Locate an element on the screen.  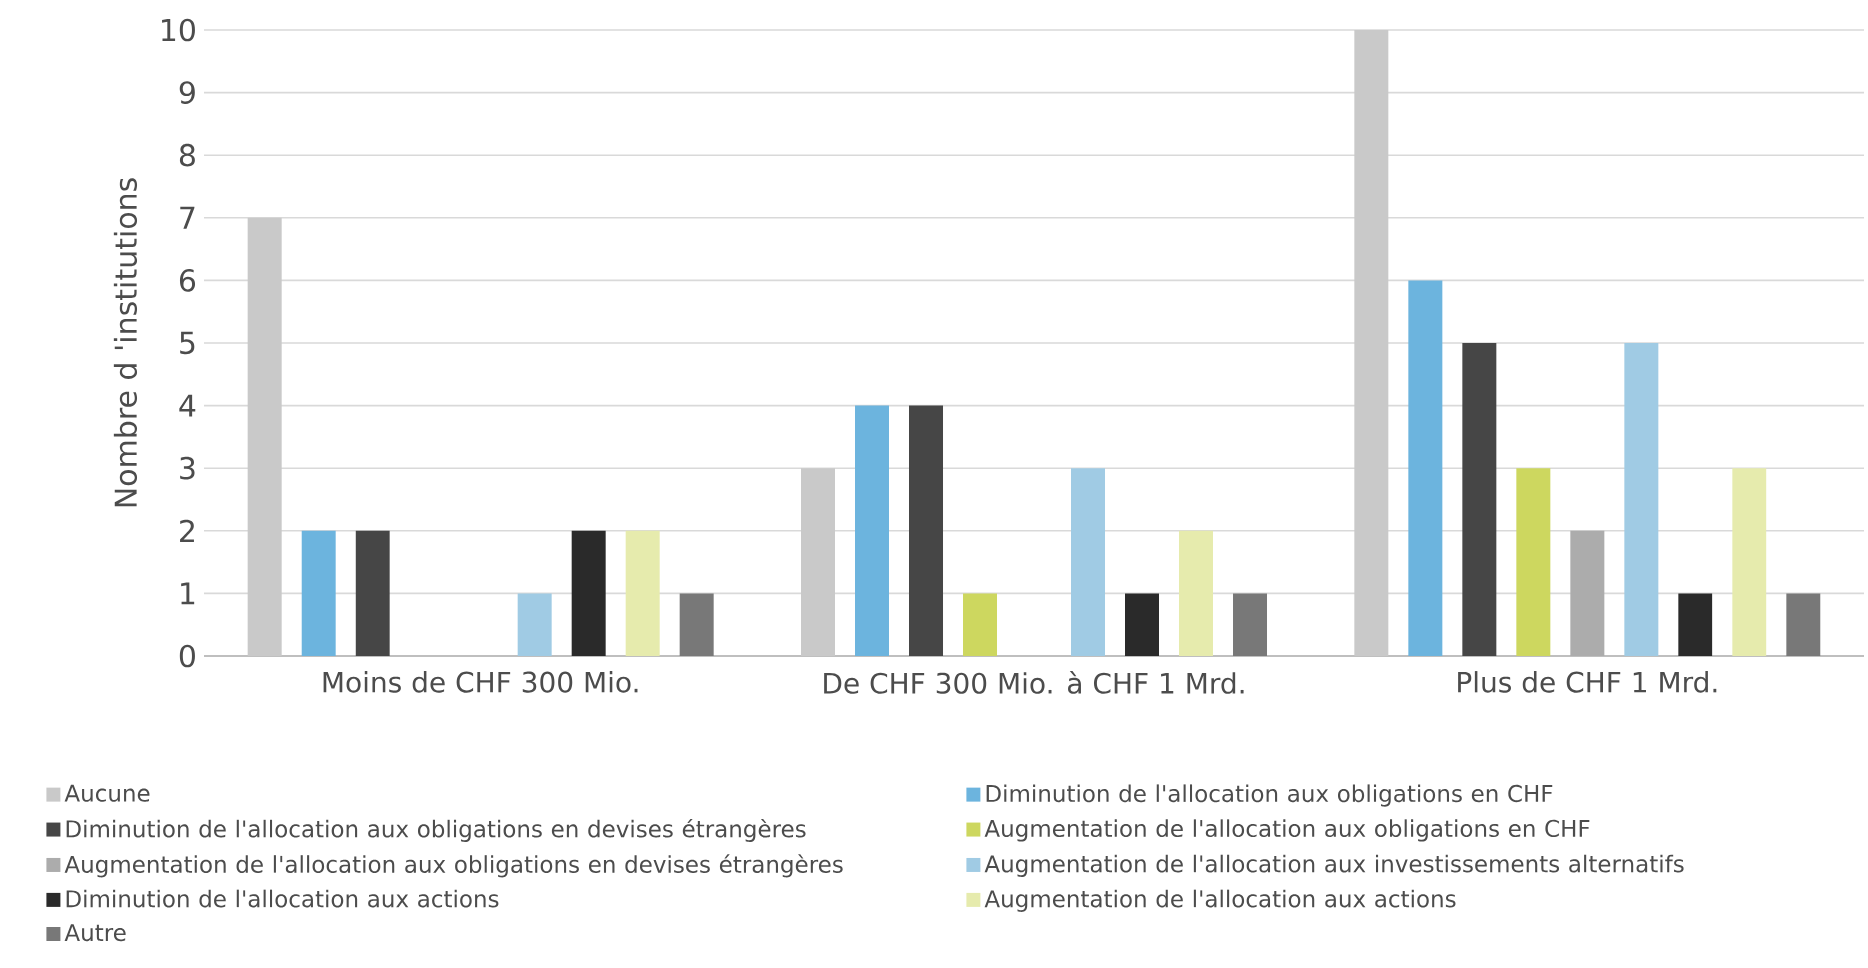
y-axis-title: Nombre d 'institutions is located at coordinates (125, 342).